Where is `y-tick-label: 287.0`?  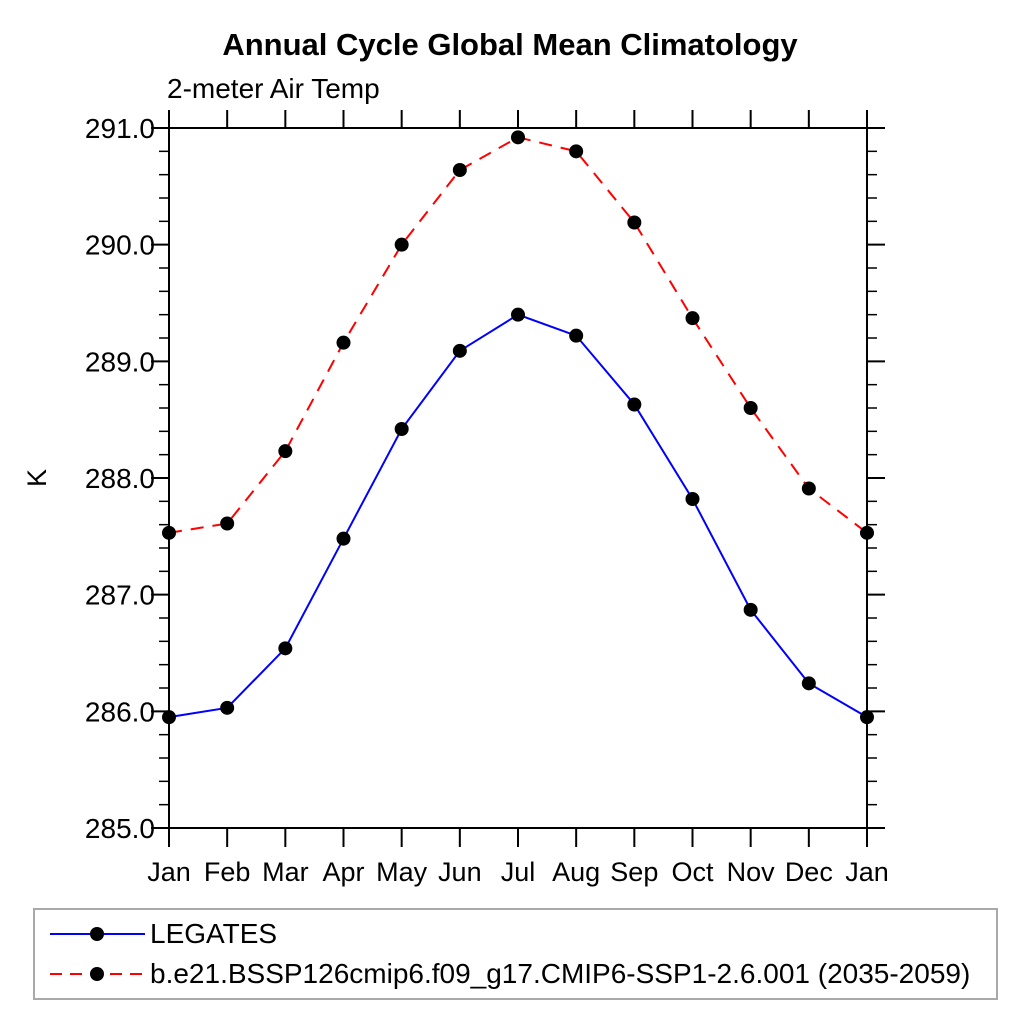 y-tick-label: 287.0 is located at coordinates (120, 595).